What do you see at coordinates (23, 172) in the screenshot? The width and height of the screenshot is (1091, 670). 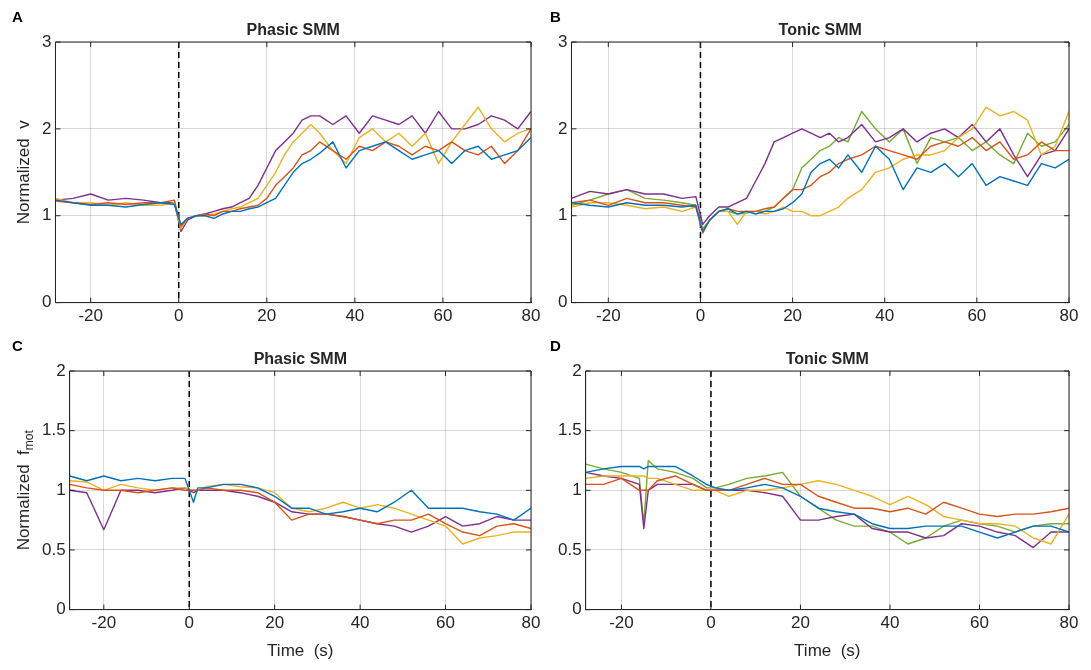 I see `y-axis-title: Normalized v` at bounding box center [23, 172].